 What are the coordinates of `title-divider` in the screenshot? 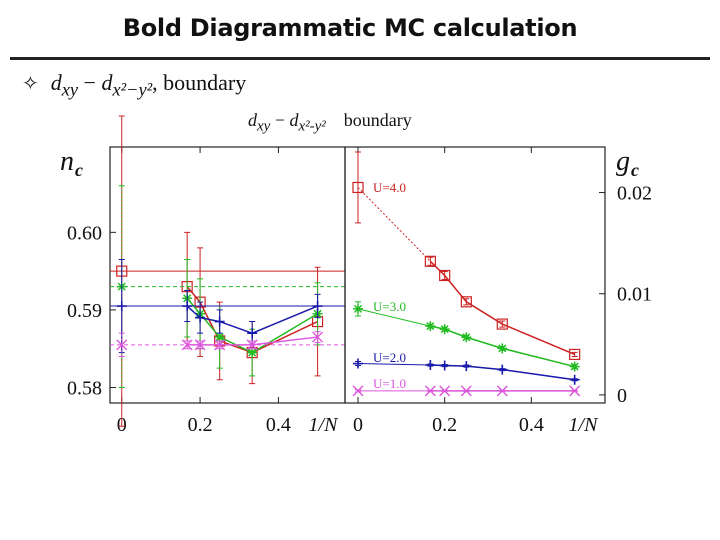 It's located at (360, 58).